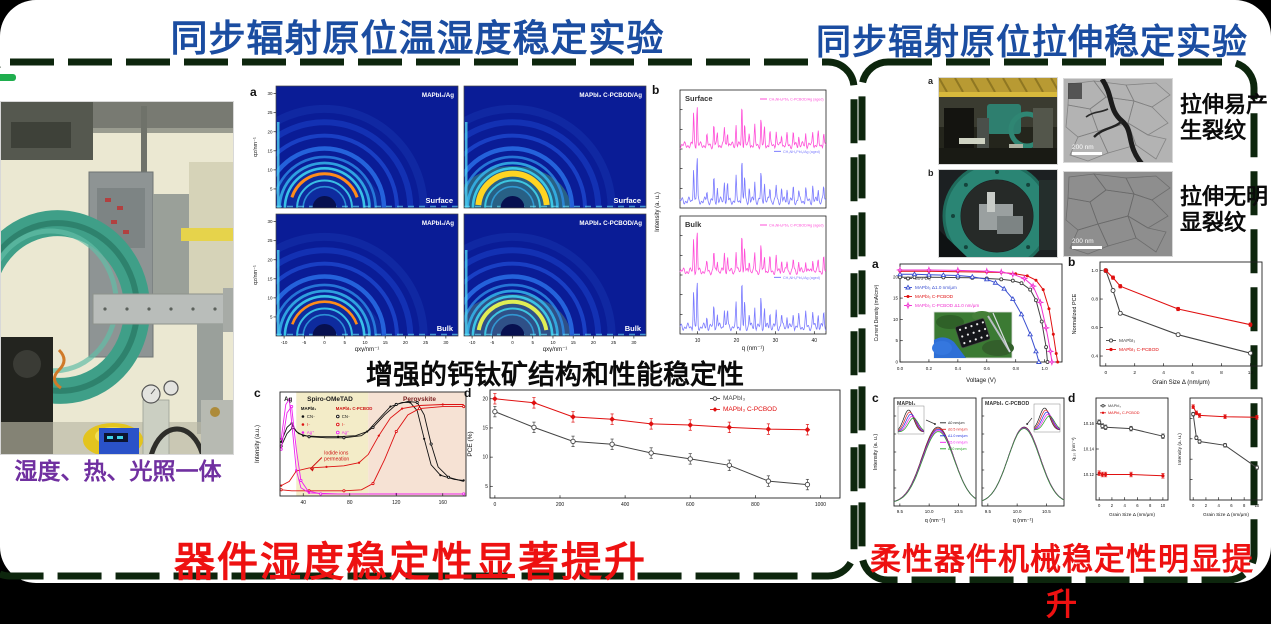  Describe the element at coordinates (1046, 511) in the screenshot. I see `svg-text: 10.5` at that location.